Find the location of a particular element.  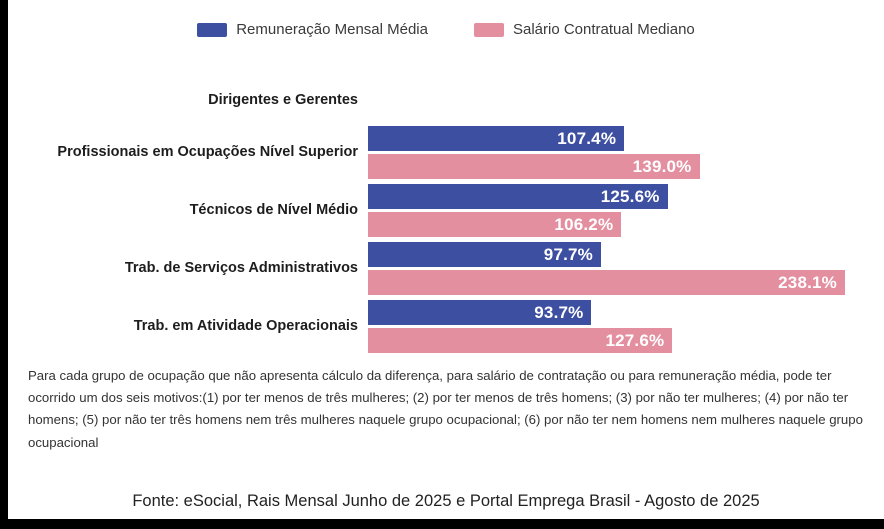

legend-item: Salário Contratual Mediano is located at coordinates (584, 29).